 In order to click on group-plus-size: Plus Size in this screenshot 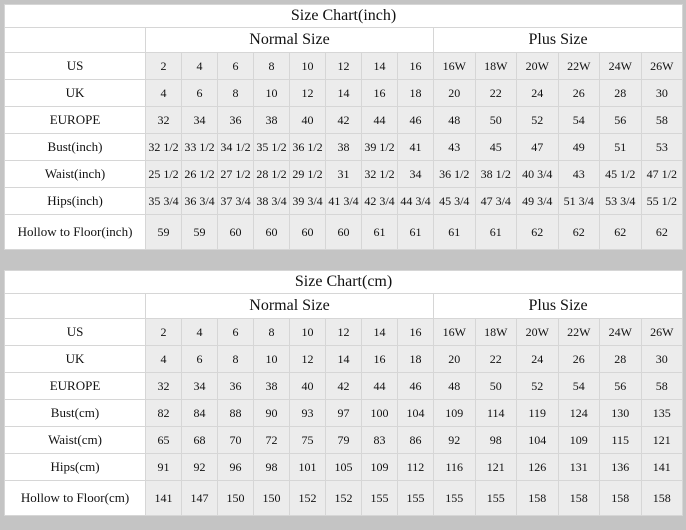, I will do `click(558, 306)`.